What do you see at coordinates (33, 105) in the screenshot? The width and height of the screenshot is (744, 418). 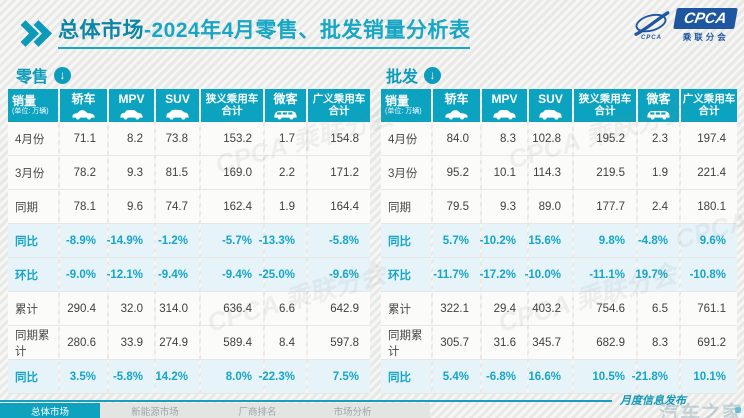 I see `column-header-sales: 销量 (单位: 万辆)` at bounding box center [33, 105].